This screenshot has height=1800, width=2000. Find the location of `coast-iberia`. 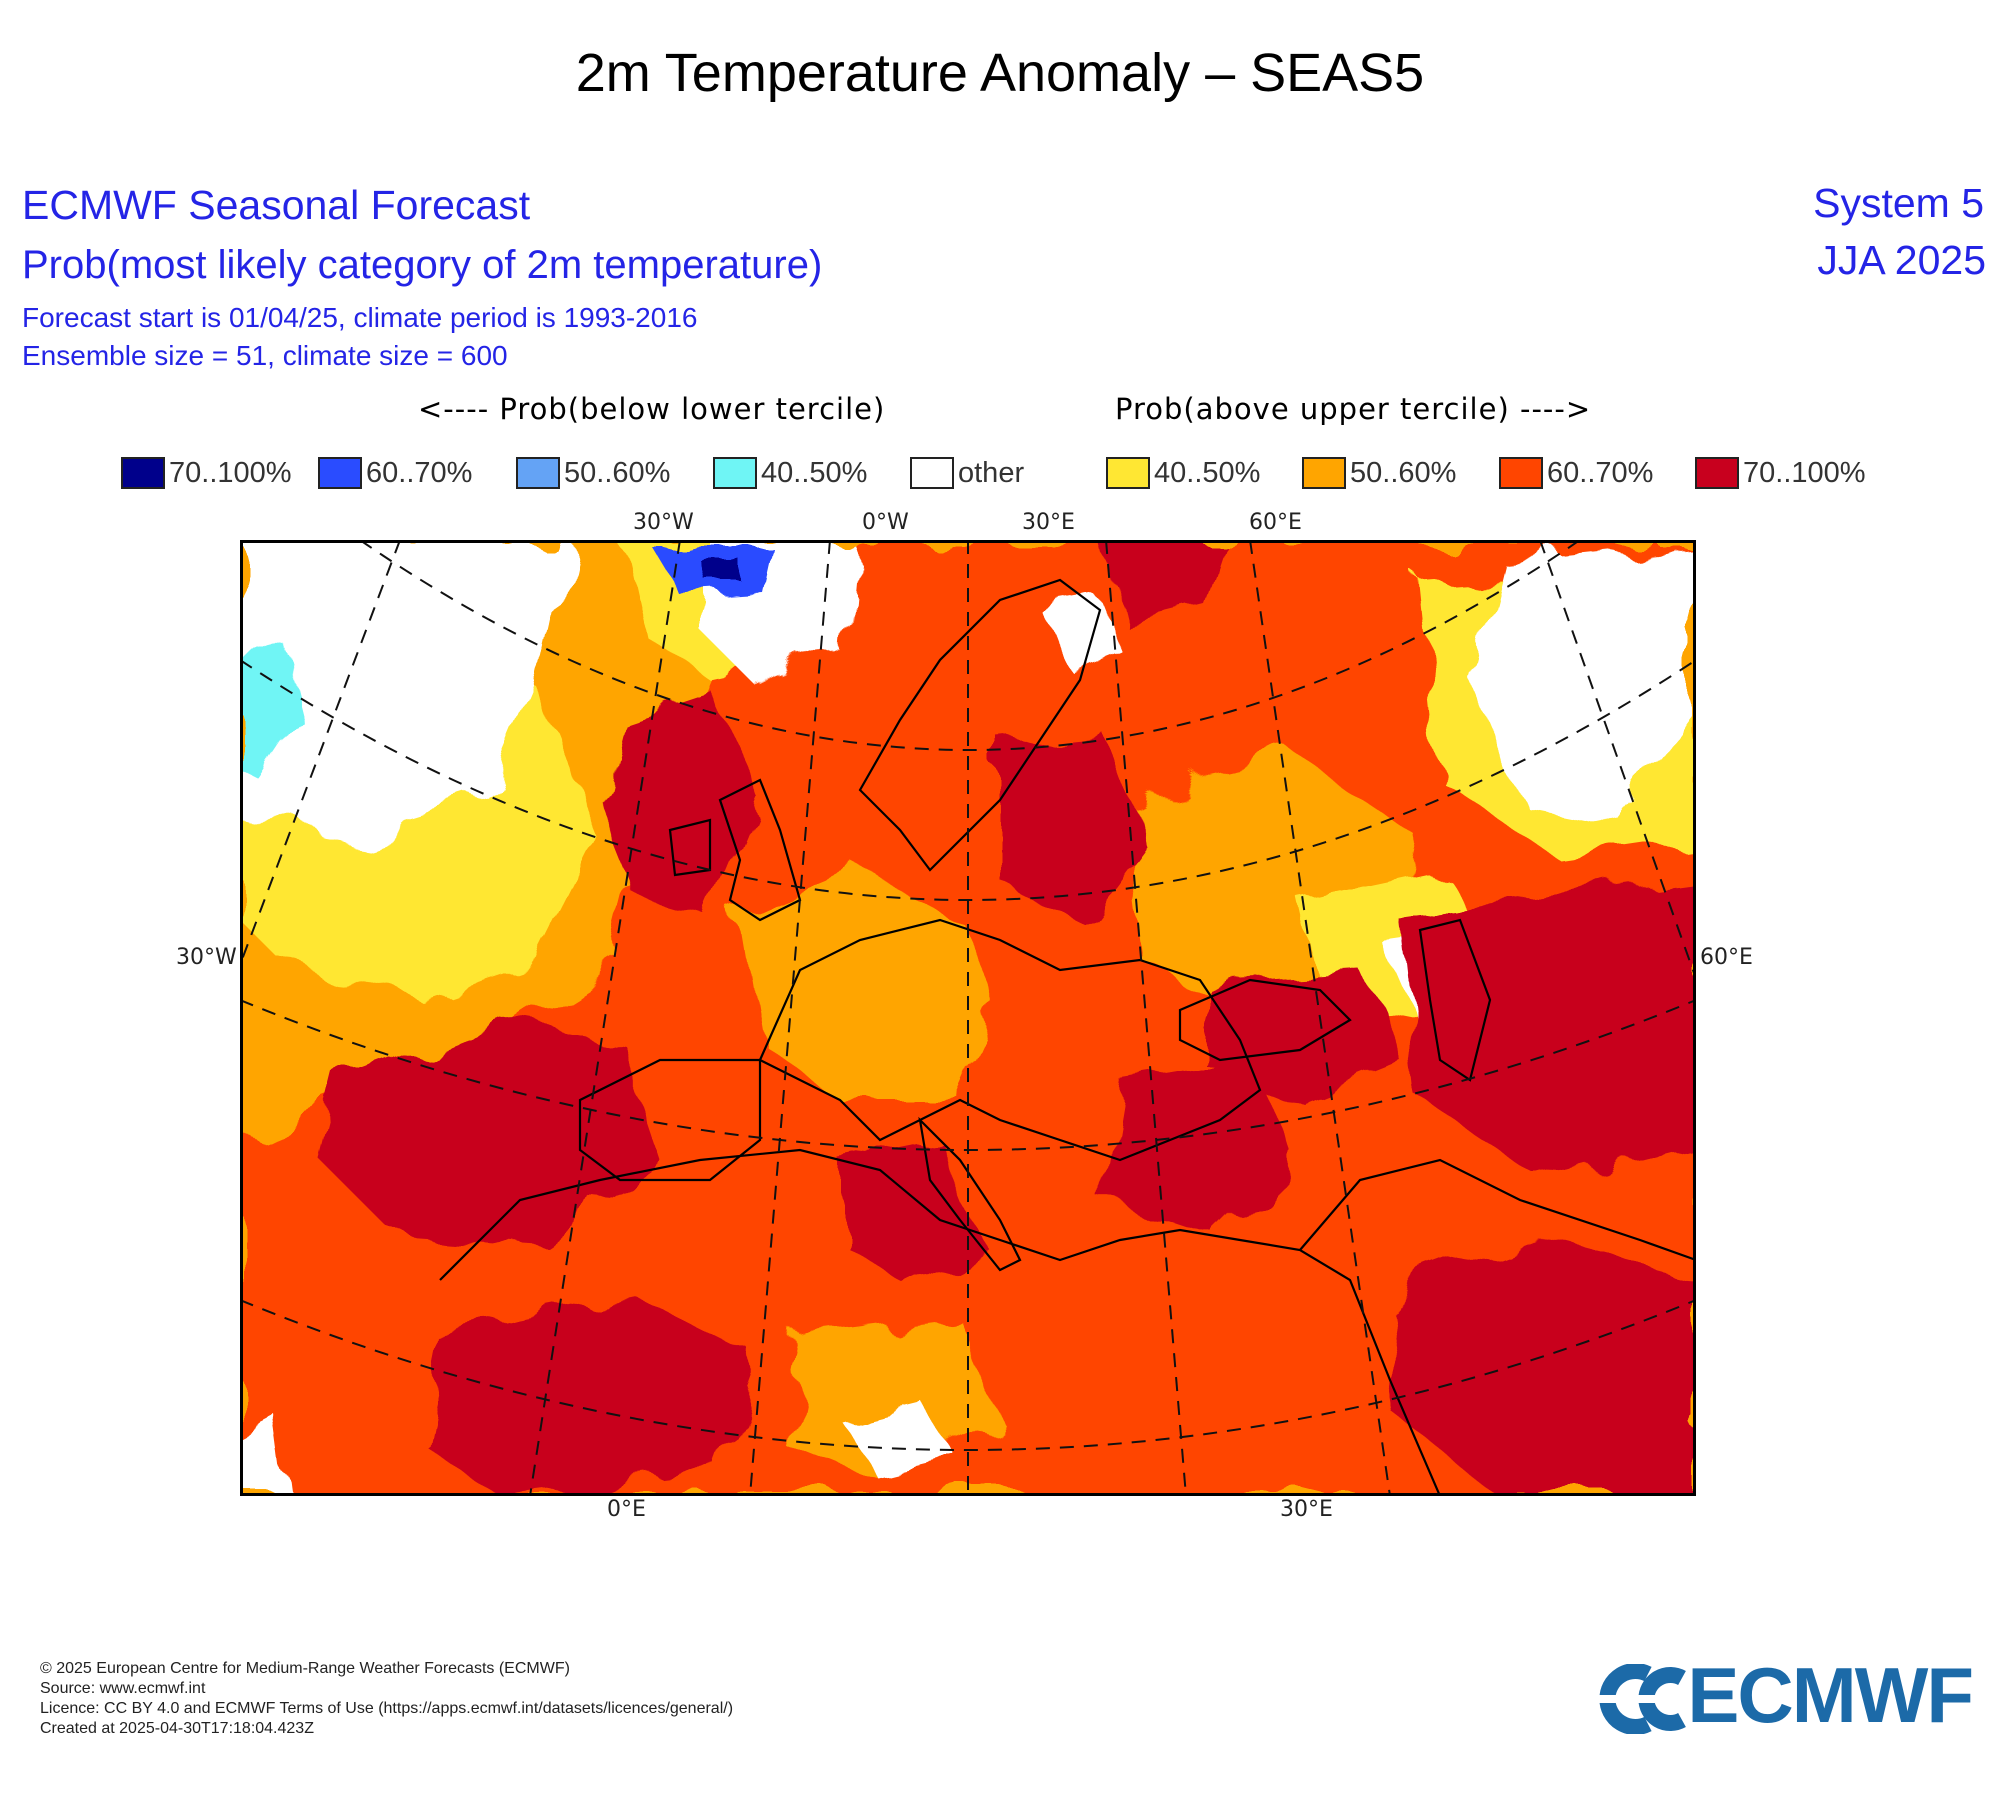

coast-iberia is located at coordinates (670, 1120).